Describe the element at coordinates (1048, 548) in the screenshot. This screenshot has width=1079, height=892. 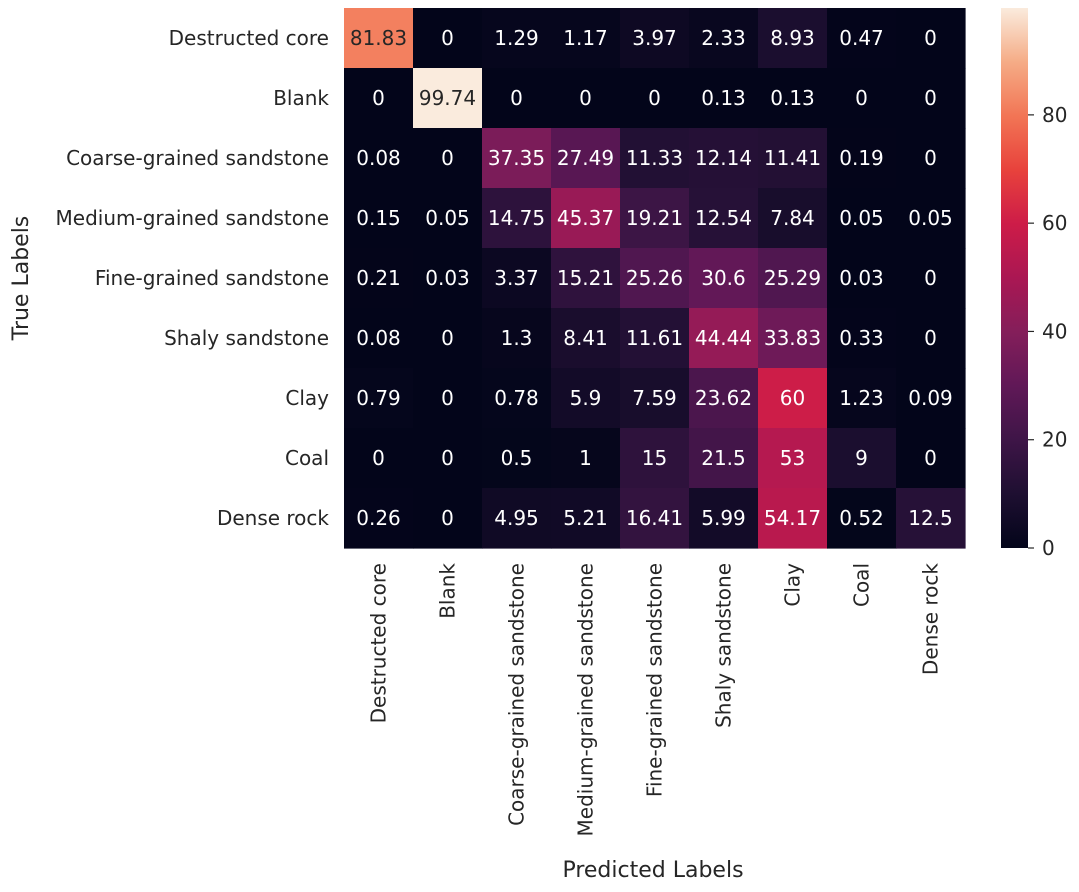
I see `colorbar-tick-label: 0` at that location.